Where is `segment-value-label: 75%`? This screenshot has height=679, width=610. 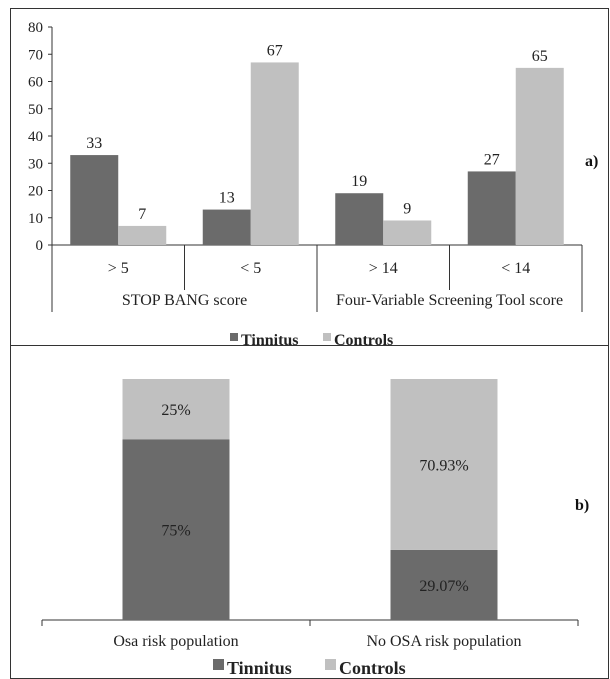 segment-value-label: 75% is located at coordinates (175, 531).